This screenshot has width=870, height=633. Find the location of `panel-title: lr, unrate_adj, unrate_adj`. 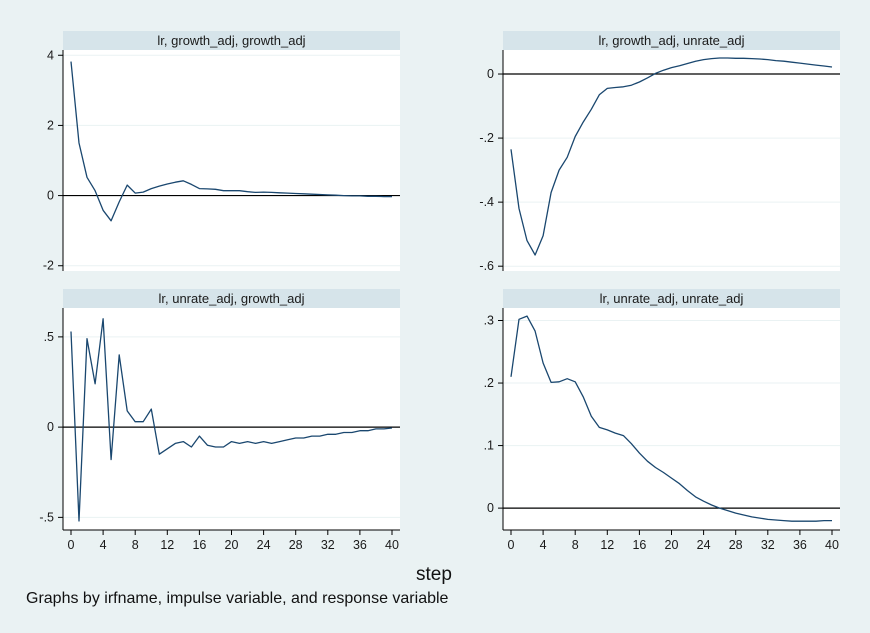

panel-title: lr, unrate_adj, unrate_adj is located at coordinates (672, 298).